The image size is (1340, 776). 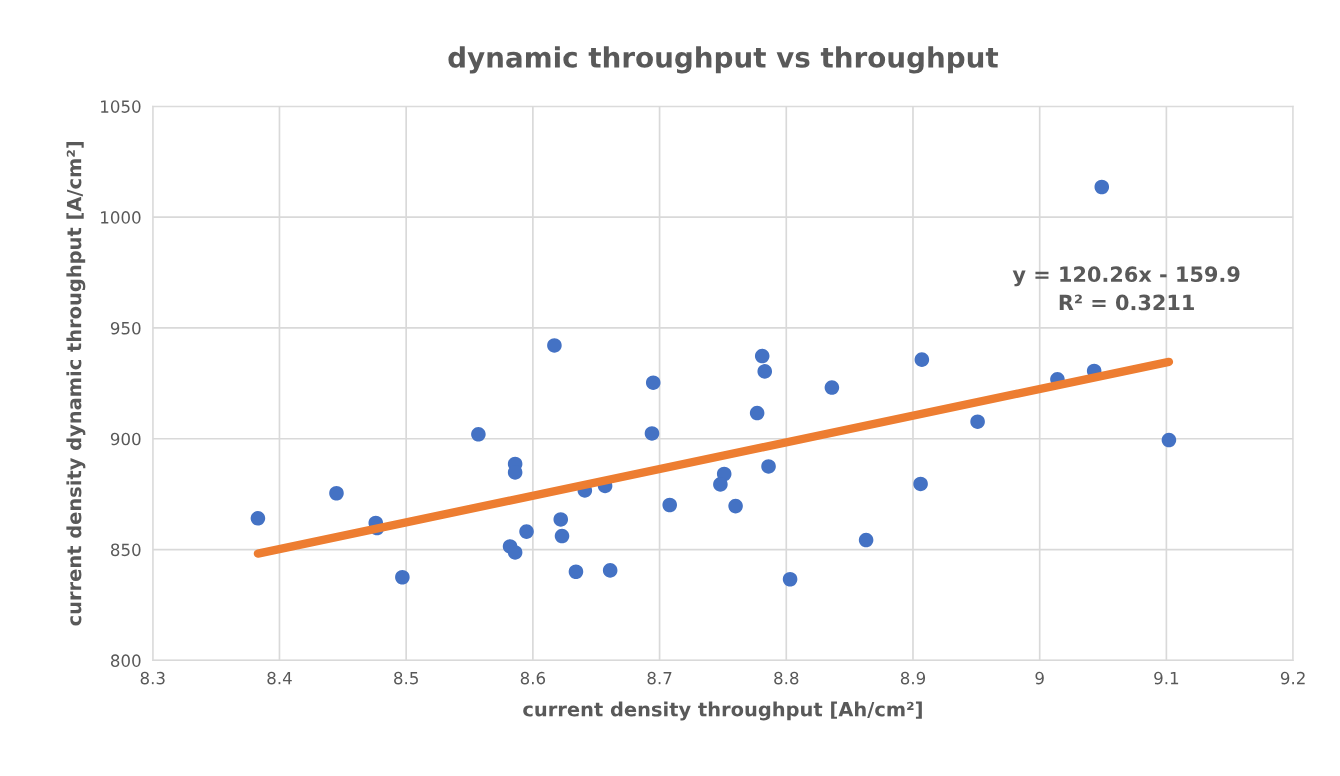 I want to click on x-tick-label: 8.9, so click(x=913, y=678).